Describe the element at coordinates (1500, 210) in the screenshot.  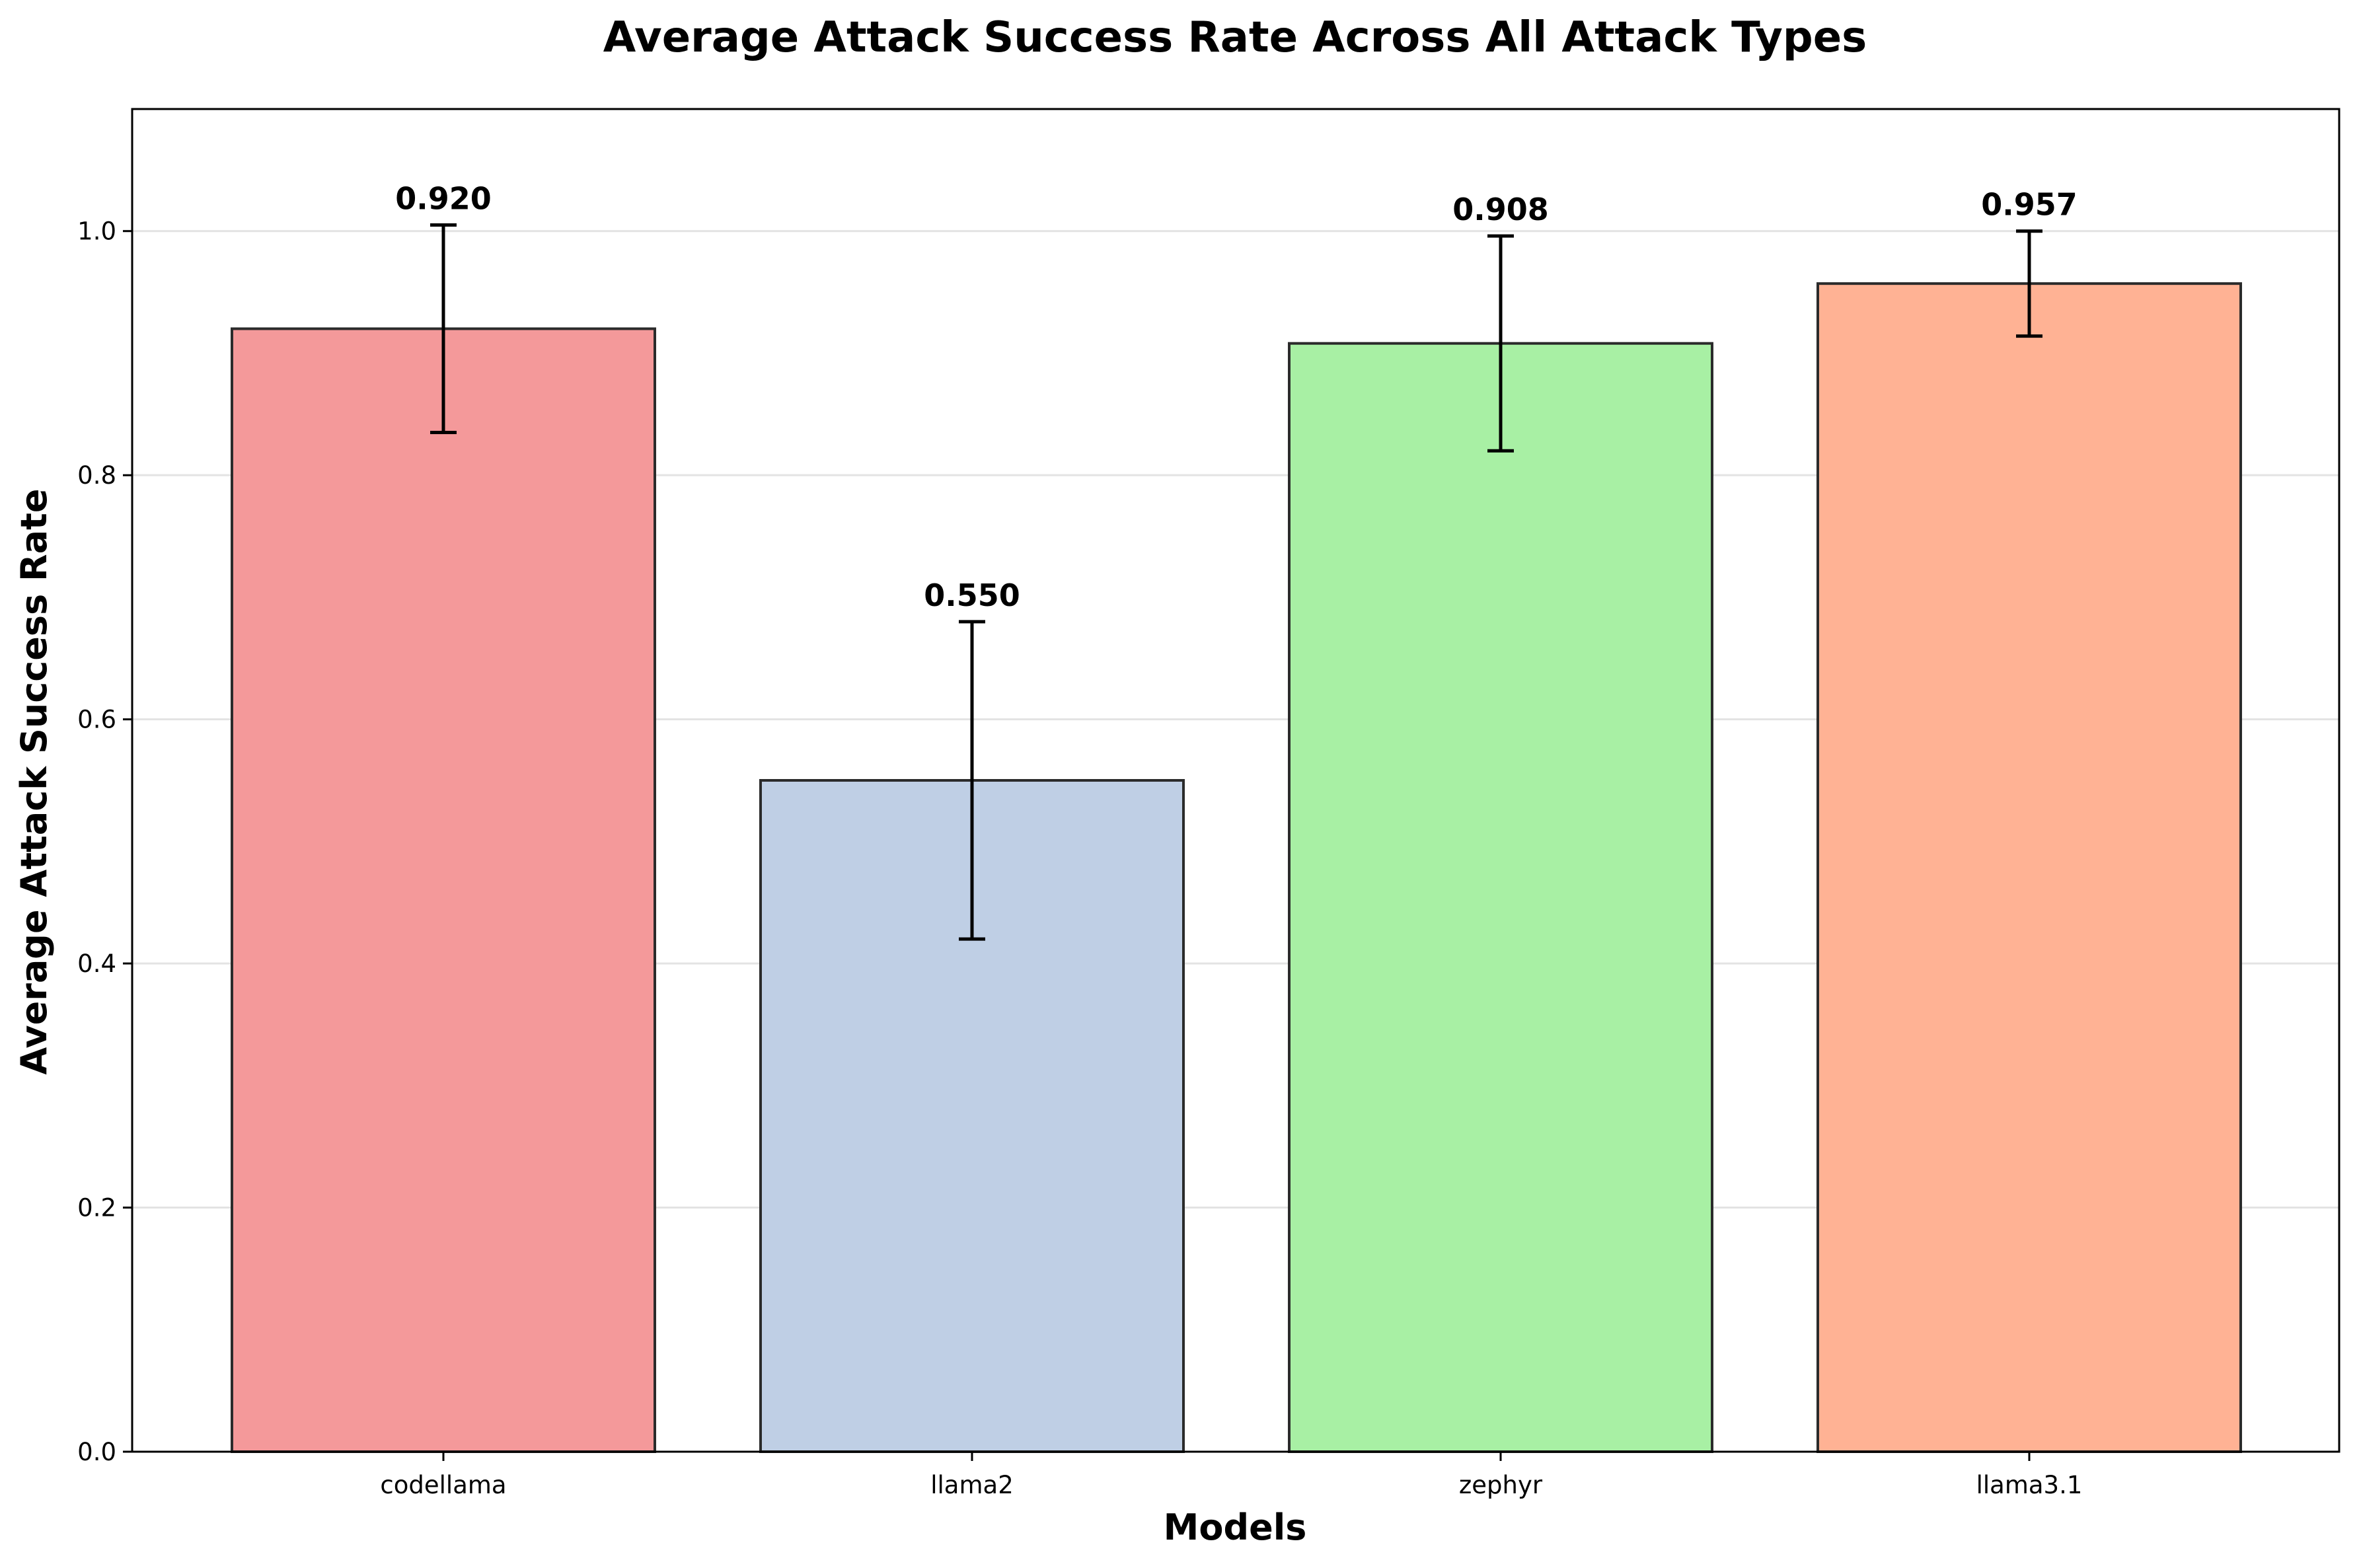
I see `data-label: 0.908` at that location.